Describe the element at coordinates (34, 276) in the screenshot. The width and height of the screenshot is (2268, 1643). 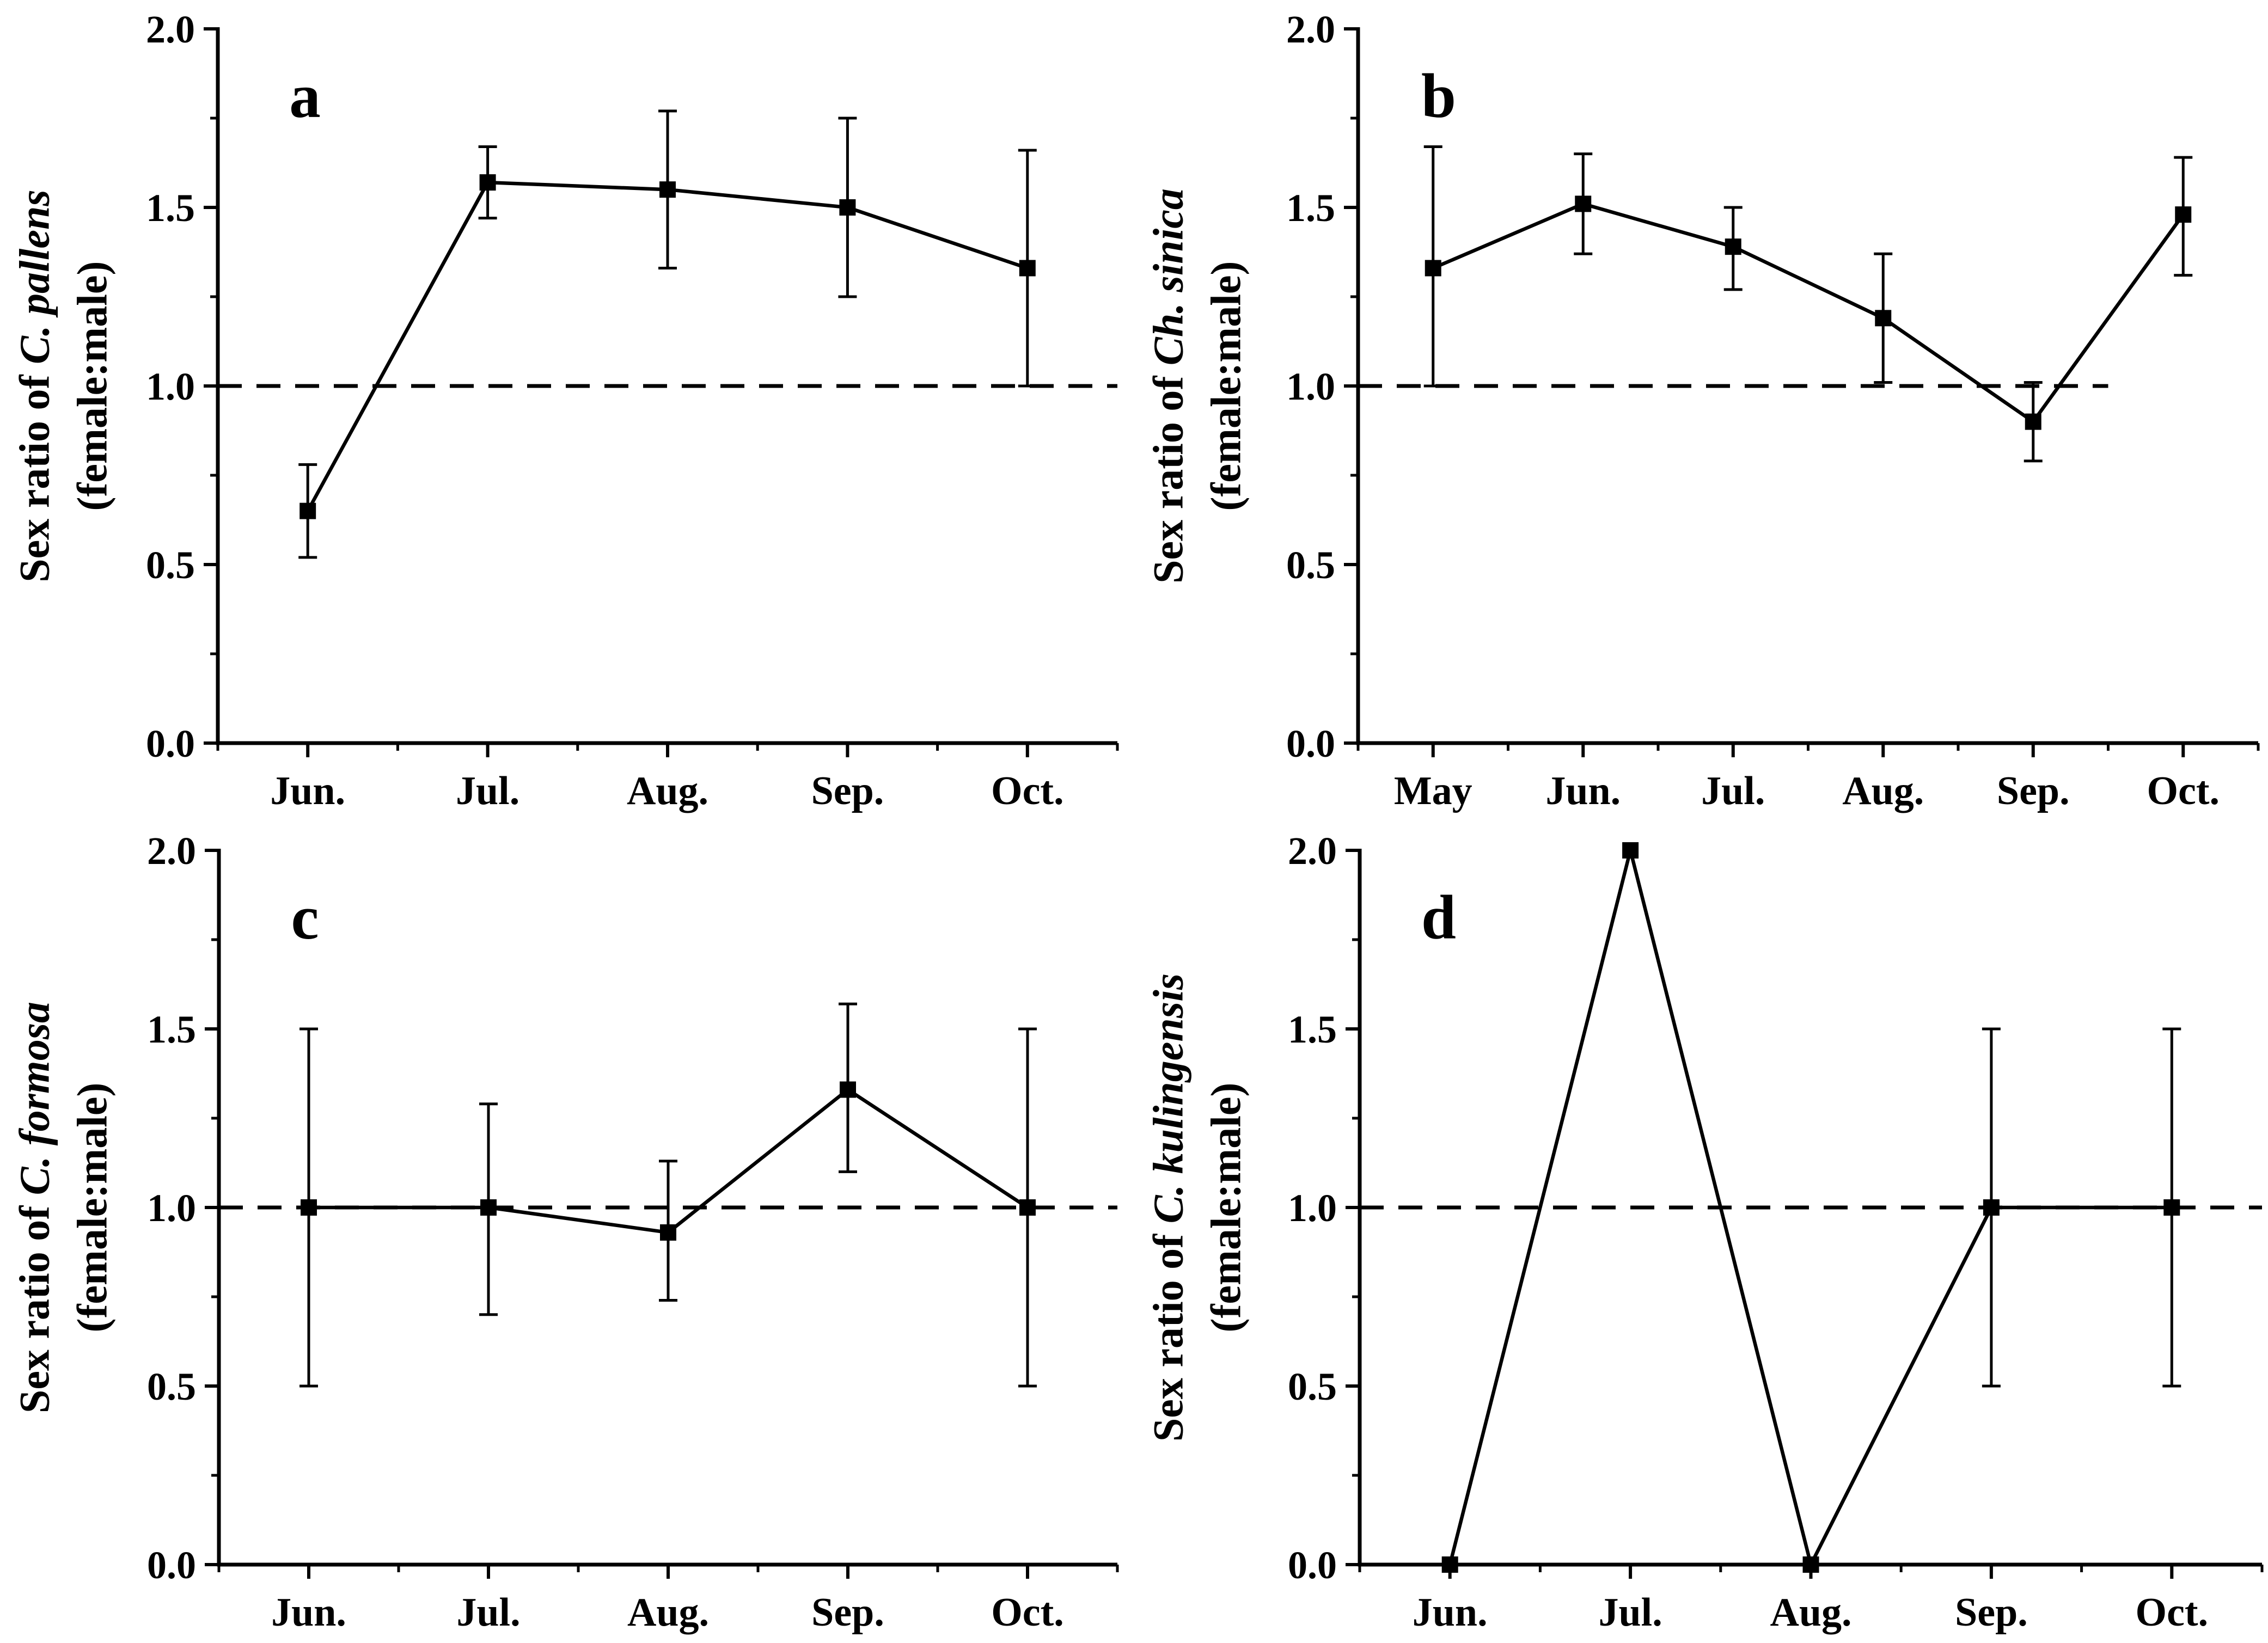
I see `y-axis-title-species: C. pallens` at that location.